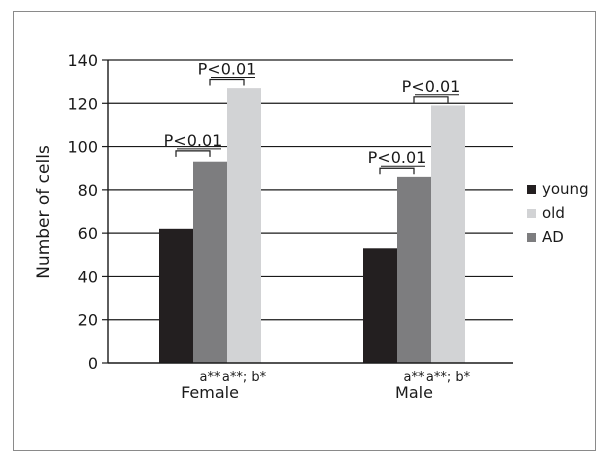 The width and height of the screenshot is (610, 451). Describe the element at coordinates (553, 213) in the screenshot. I see `legend-label-old: old` at that location.